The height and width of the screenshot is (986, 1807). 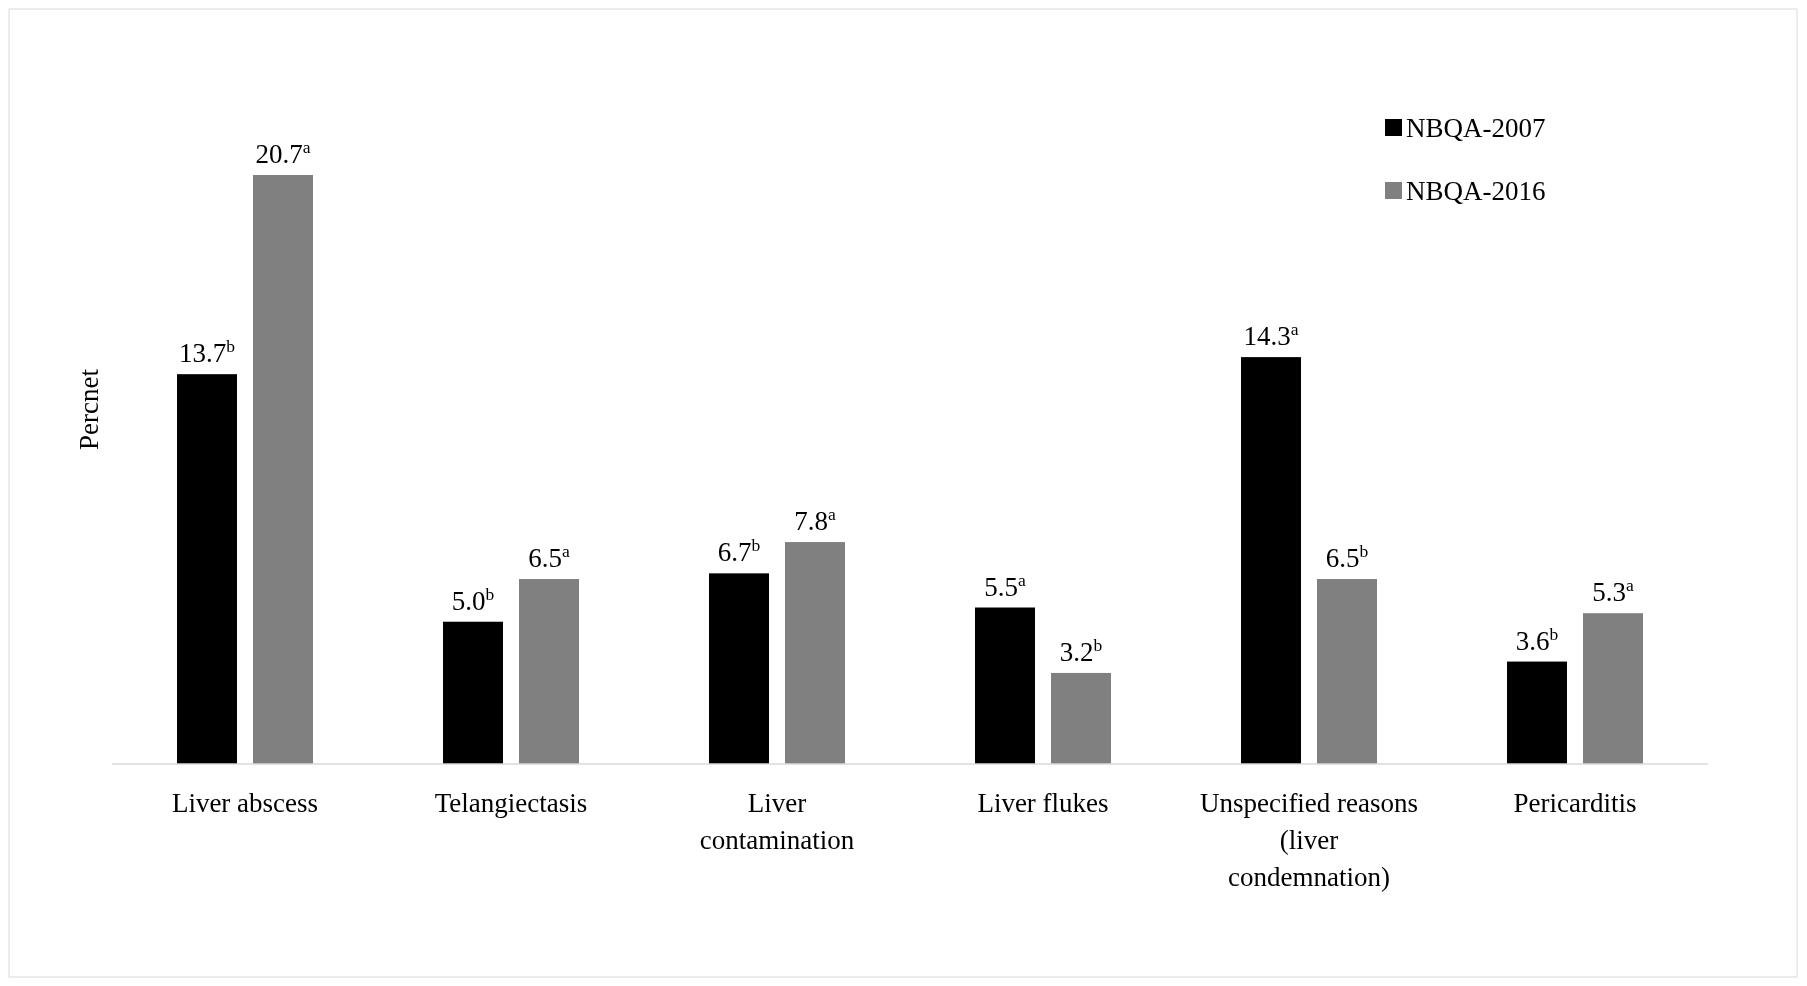 I want to click on x-tick-label: Liver abscess, so click(x=245, y=803).